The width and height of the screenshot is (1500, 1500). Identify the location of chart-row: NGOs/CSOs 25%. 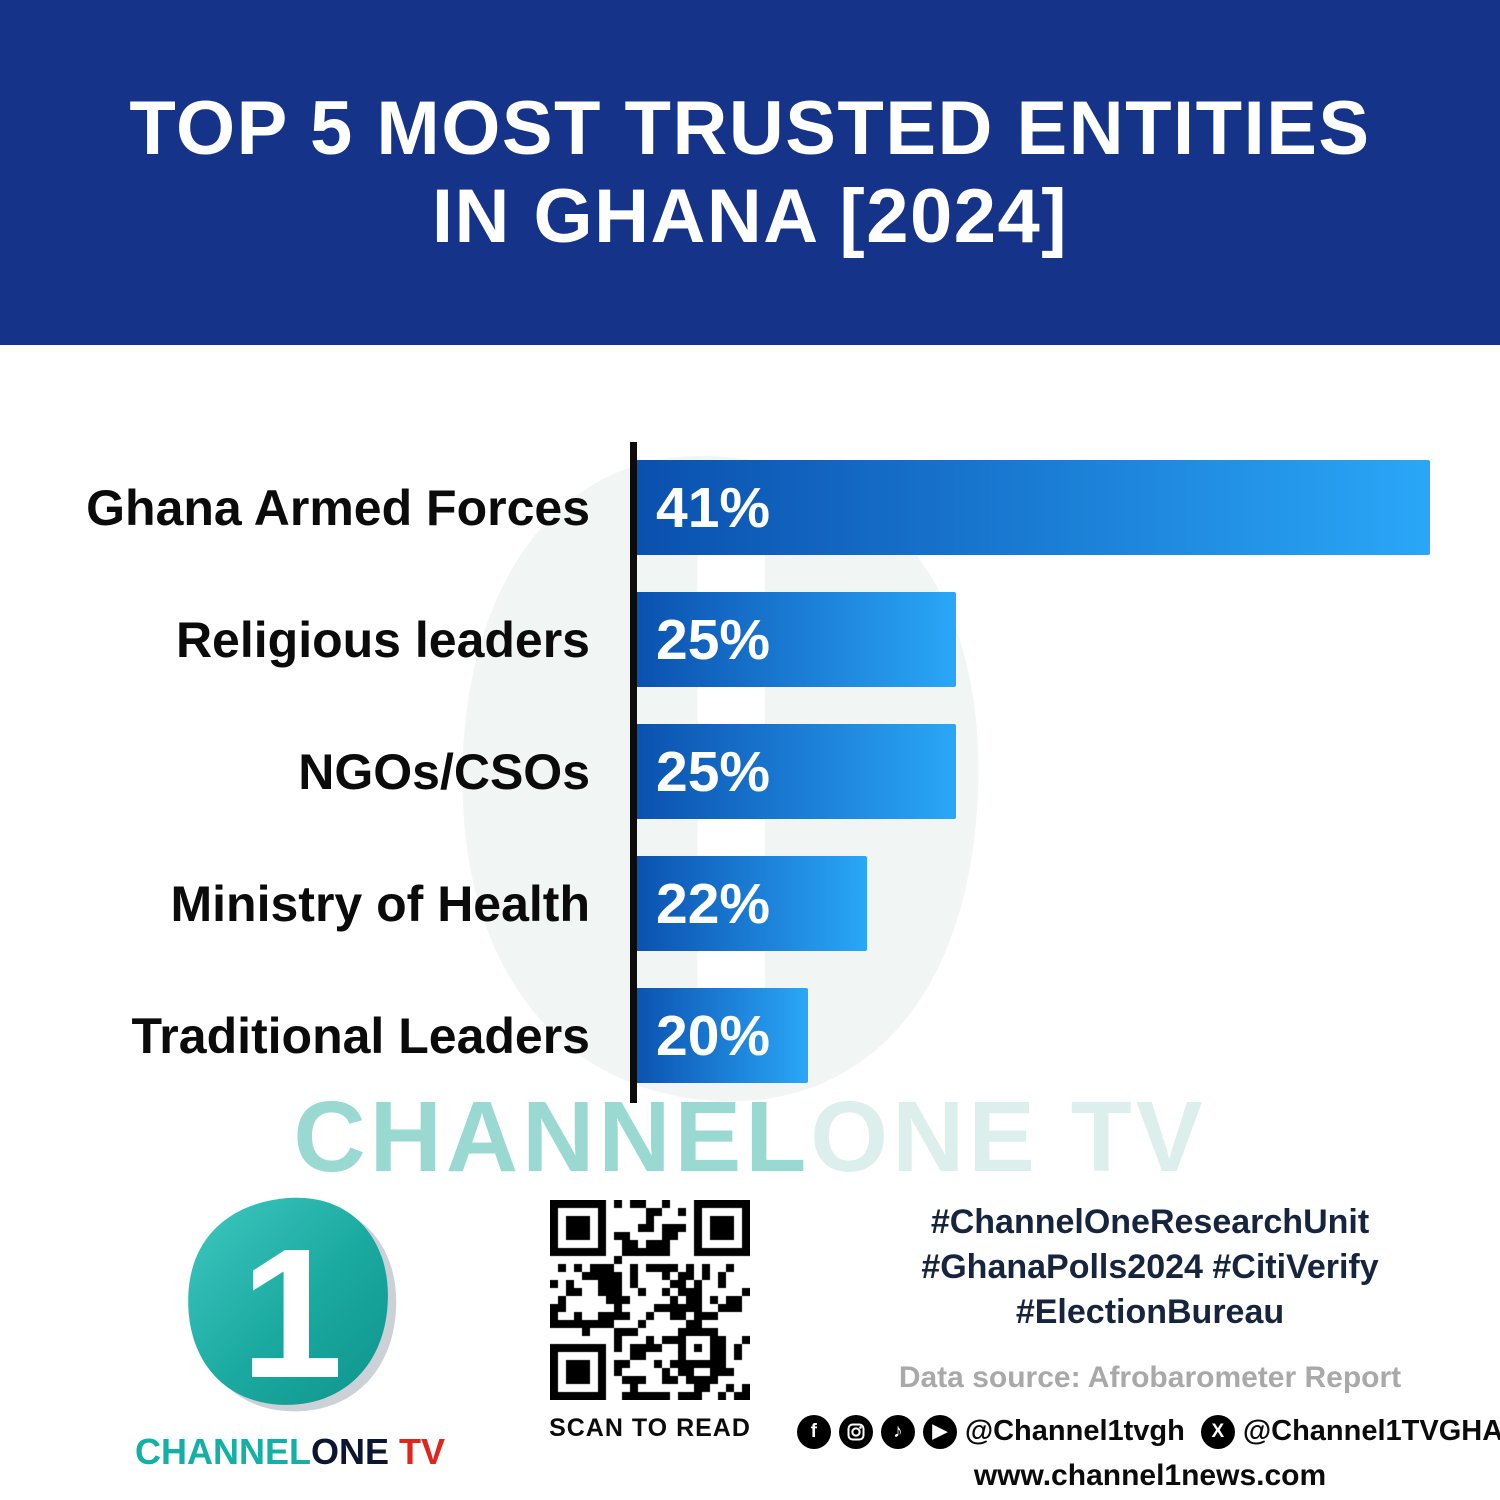
(750, 771).